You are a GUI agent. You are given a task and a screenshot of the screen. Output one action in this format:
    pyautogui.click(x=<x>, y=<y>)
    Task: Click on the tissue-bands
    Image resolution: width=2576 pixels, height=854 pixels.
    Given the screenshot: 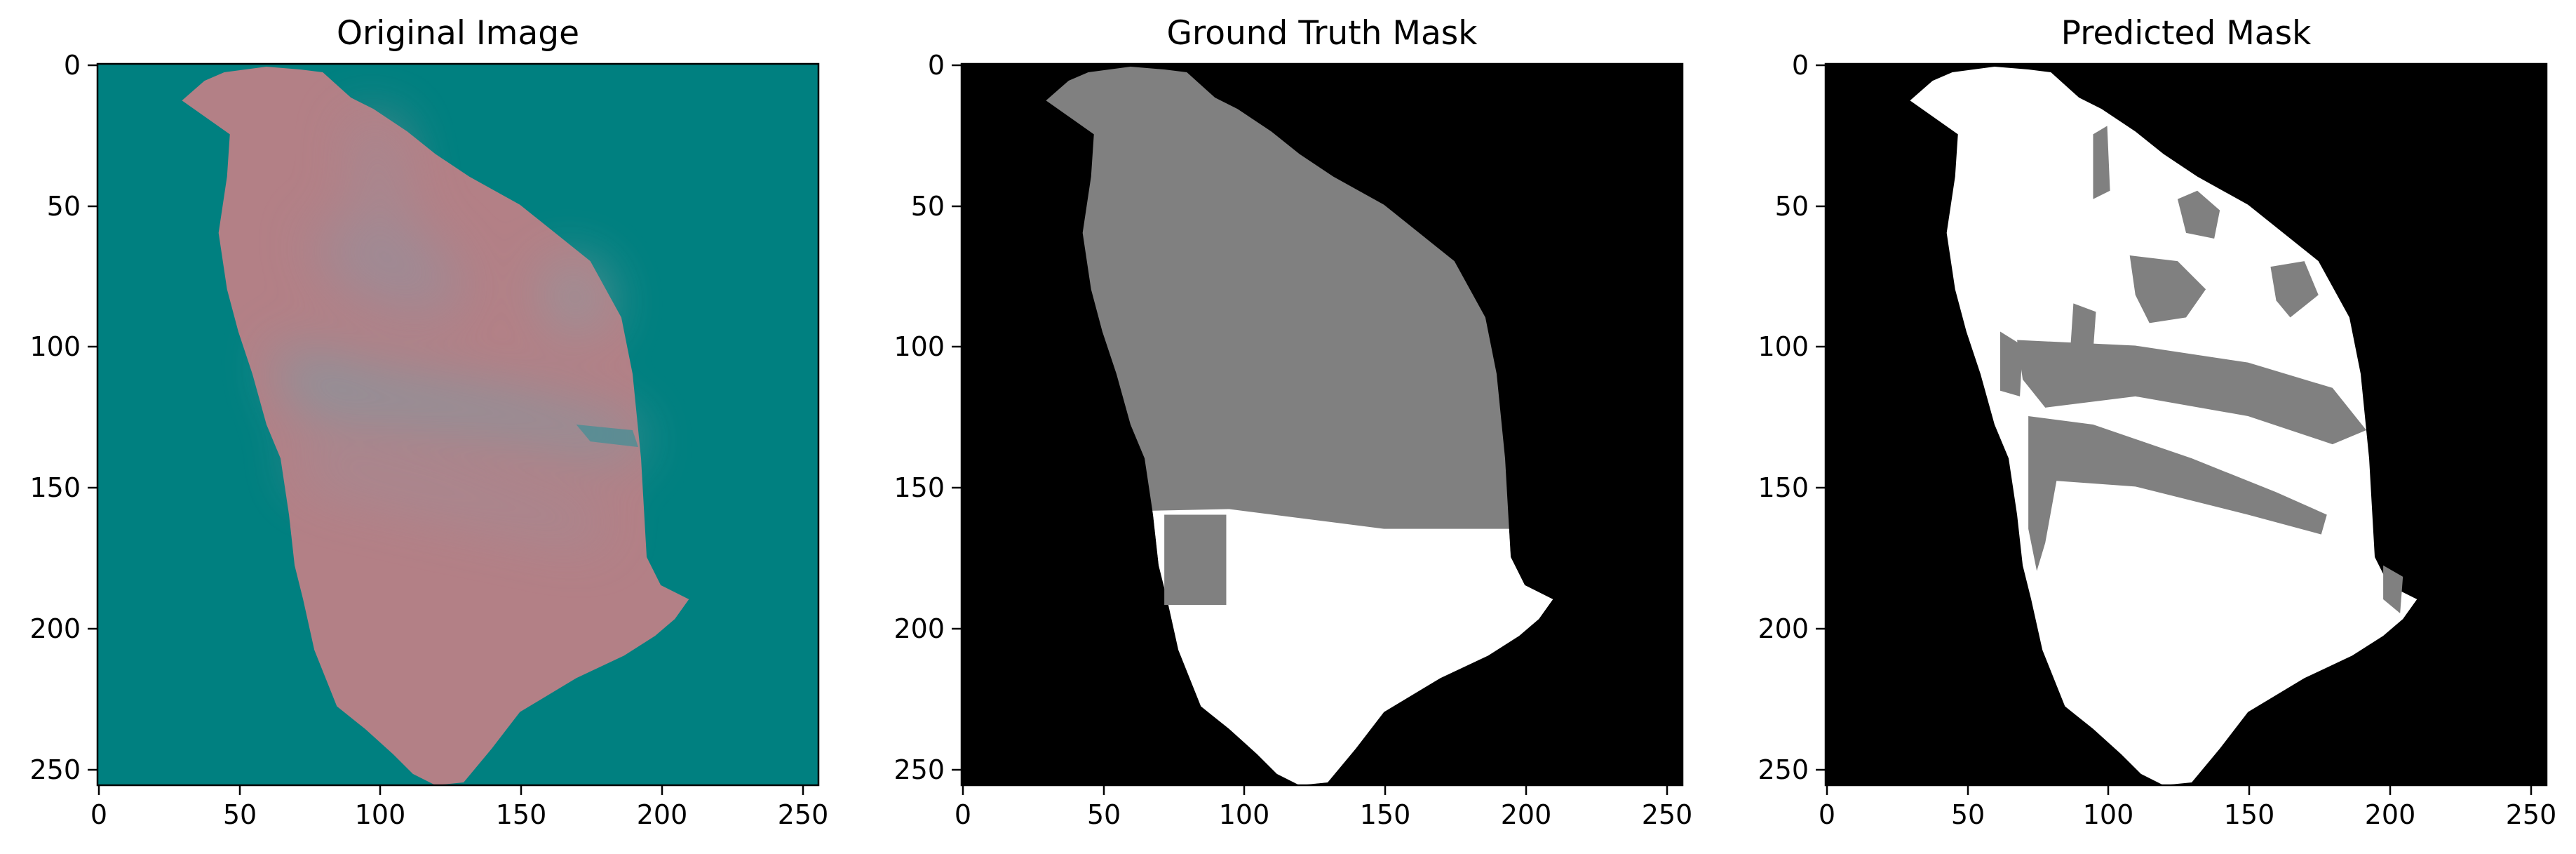 What is the action you would take?
    pyautogui.click(x=454, y=331)
    